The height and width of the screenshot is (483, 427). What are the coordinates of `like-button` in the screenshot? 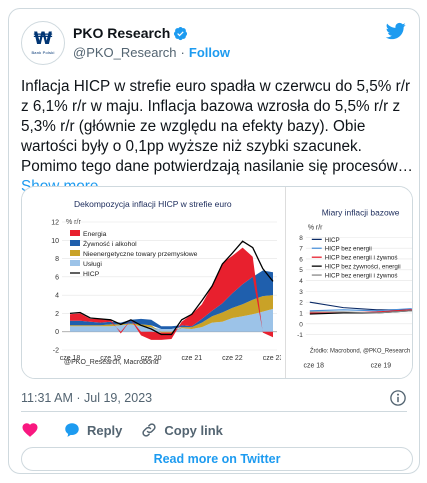 It's located at (33, 430).